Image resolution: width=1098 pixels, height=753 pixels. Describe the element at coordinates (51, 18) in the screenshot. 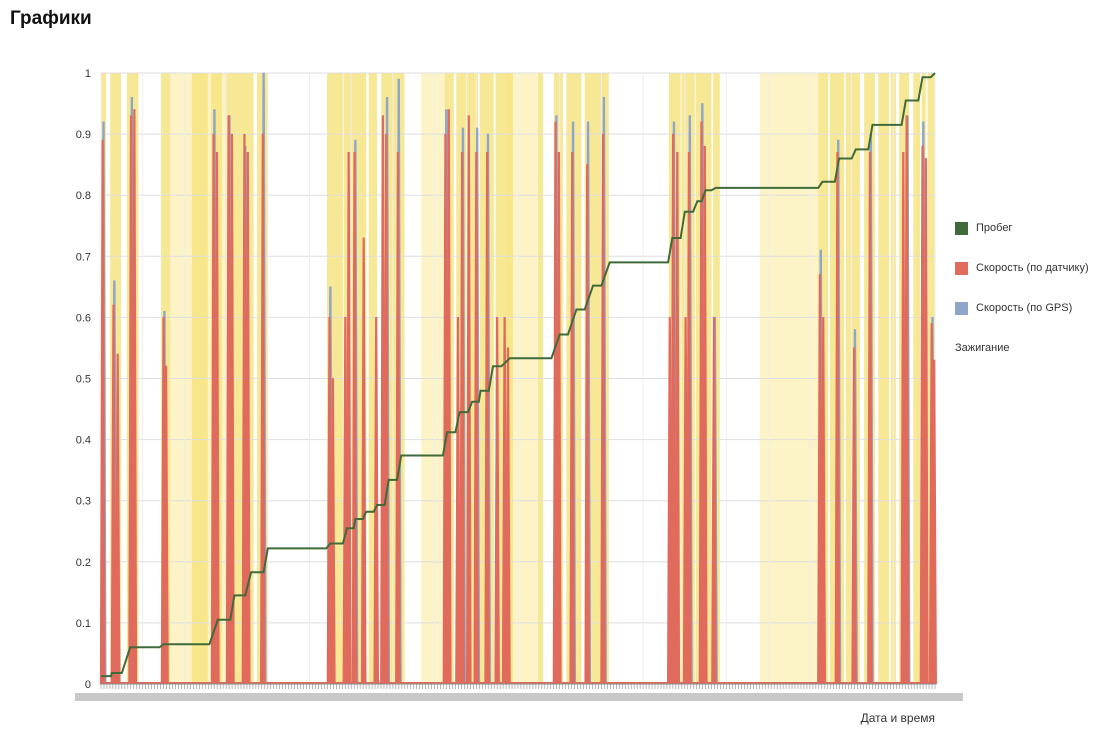

I see `page-title: Графики` at that location.